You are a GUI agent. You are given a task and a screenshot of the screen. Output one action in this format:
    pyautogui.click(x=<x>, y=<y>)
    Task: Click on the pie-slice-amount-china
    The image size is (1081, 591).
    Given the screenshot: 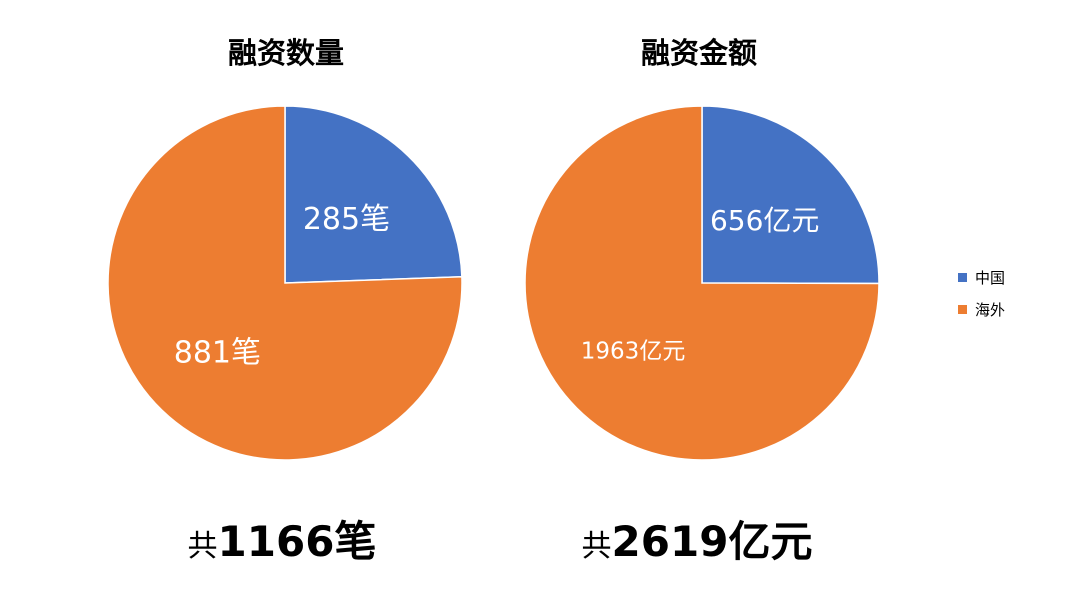 What is the action you would take?
    pyautogui.click(x=790, y=195)
    